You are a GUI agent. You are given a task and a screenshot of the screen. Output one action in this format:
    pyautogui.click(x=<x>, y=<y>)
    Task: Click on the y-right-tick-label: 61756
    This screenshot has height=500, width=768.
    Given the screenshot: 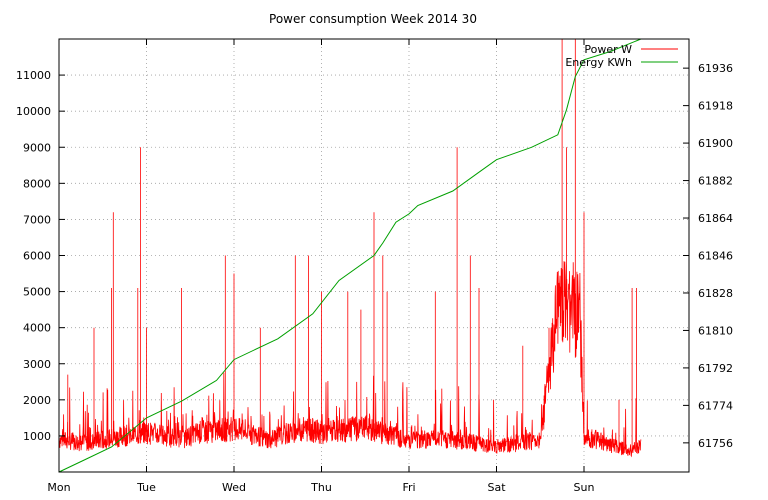 What is the action you would take?
    pyautogui.click(x=715, y=443)
    